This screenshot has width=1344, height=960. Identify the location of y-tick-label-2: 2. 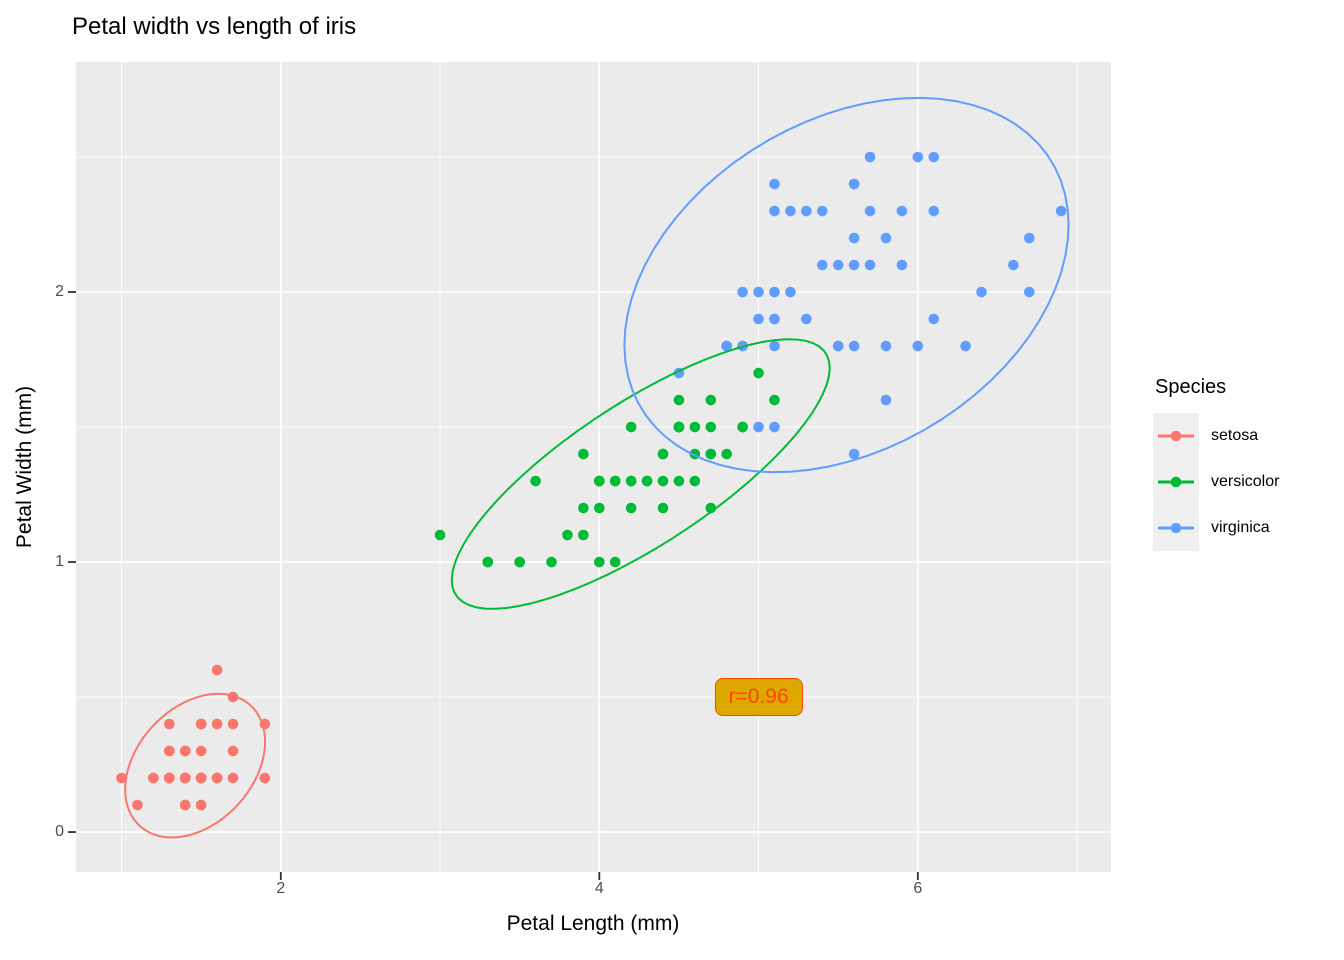
(59, 292).